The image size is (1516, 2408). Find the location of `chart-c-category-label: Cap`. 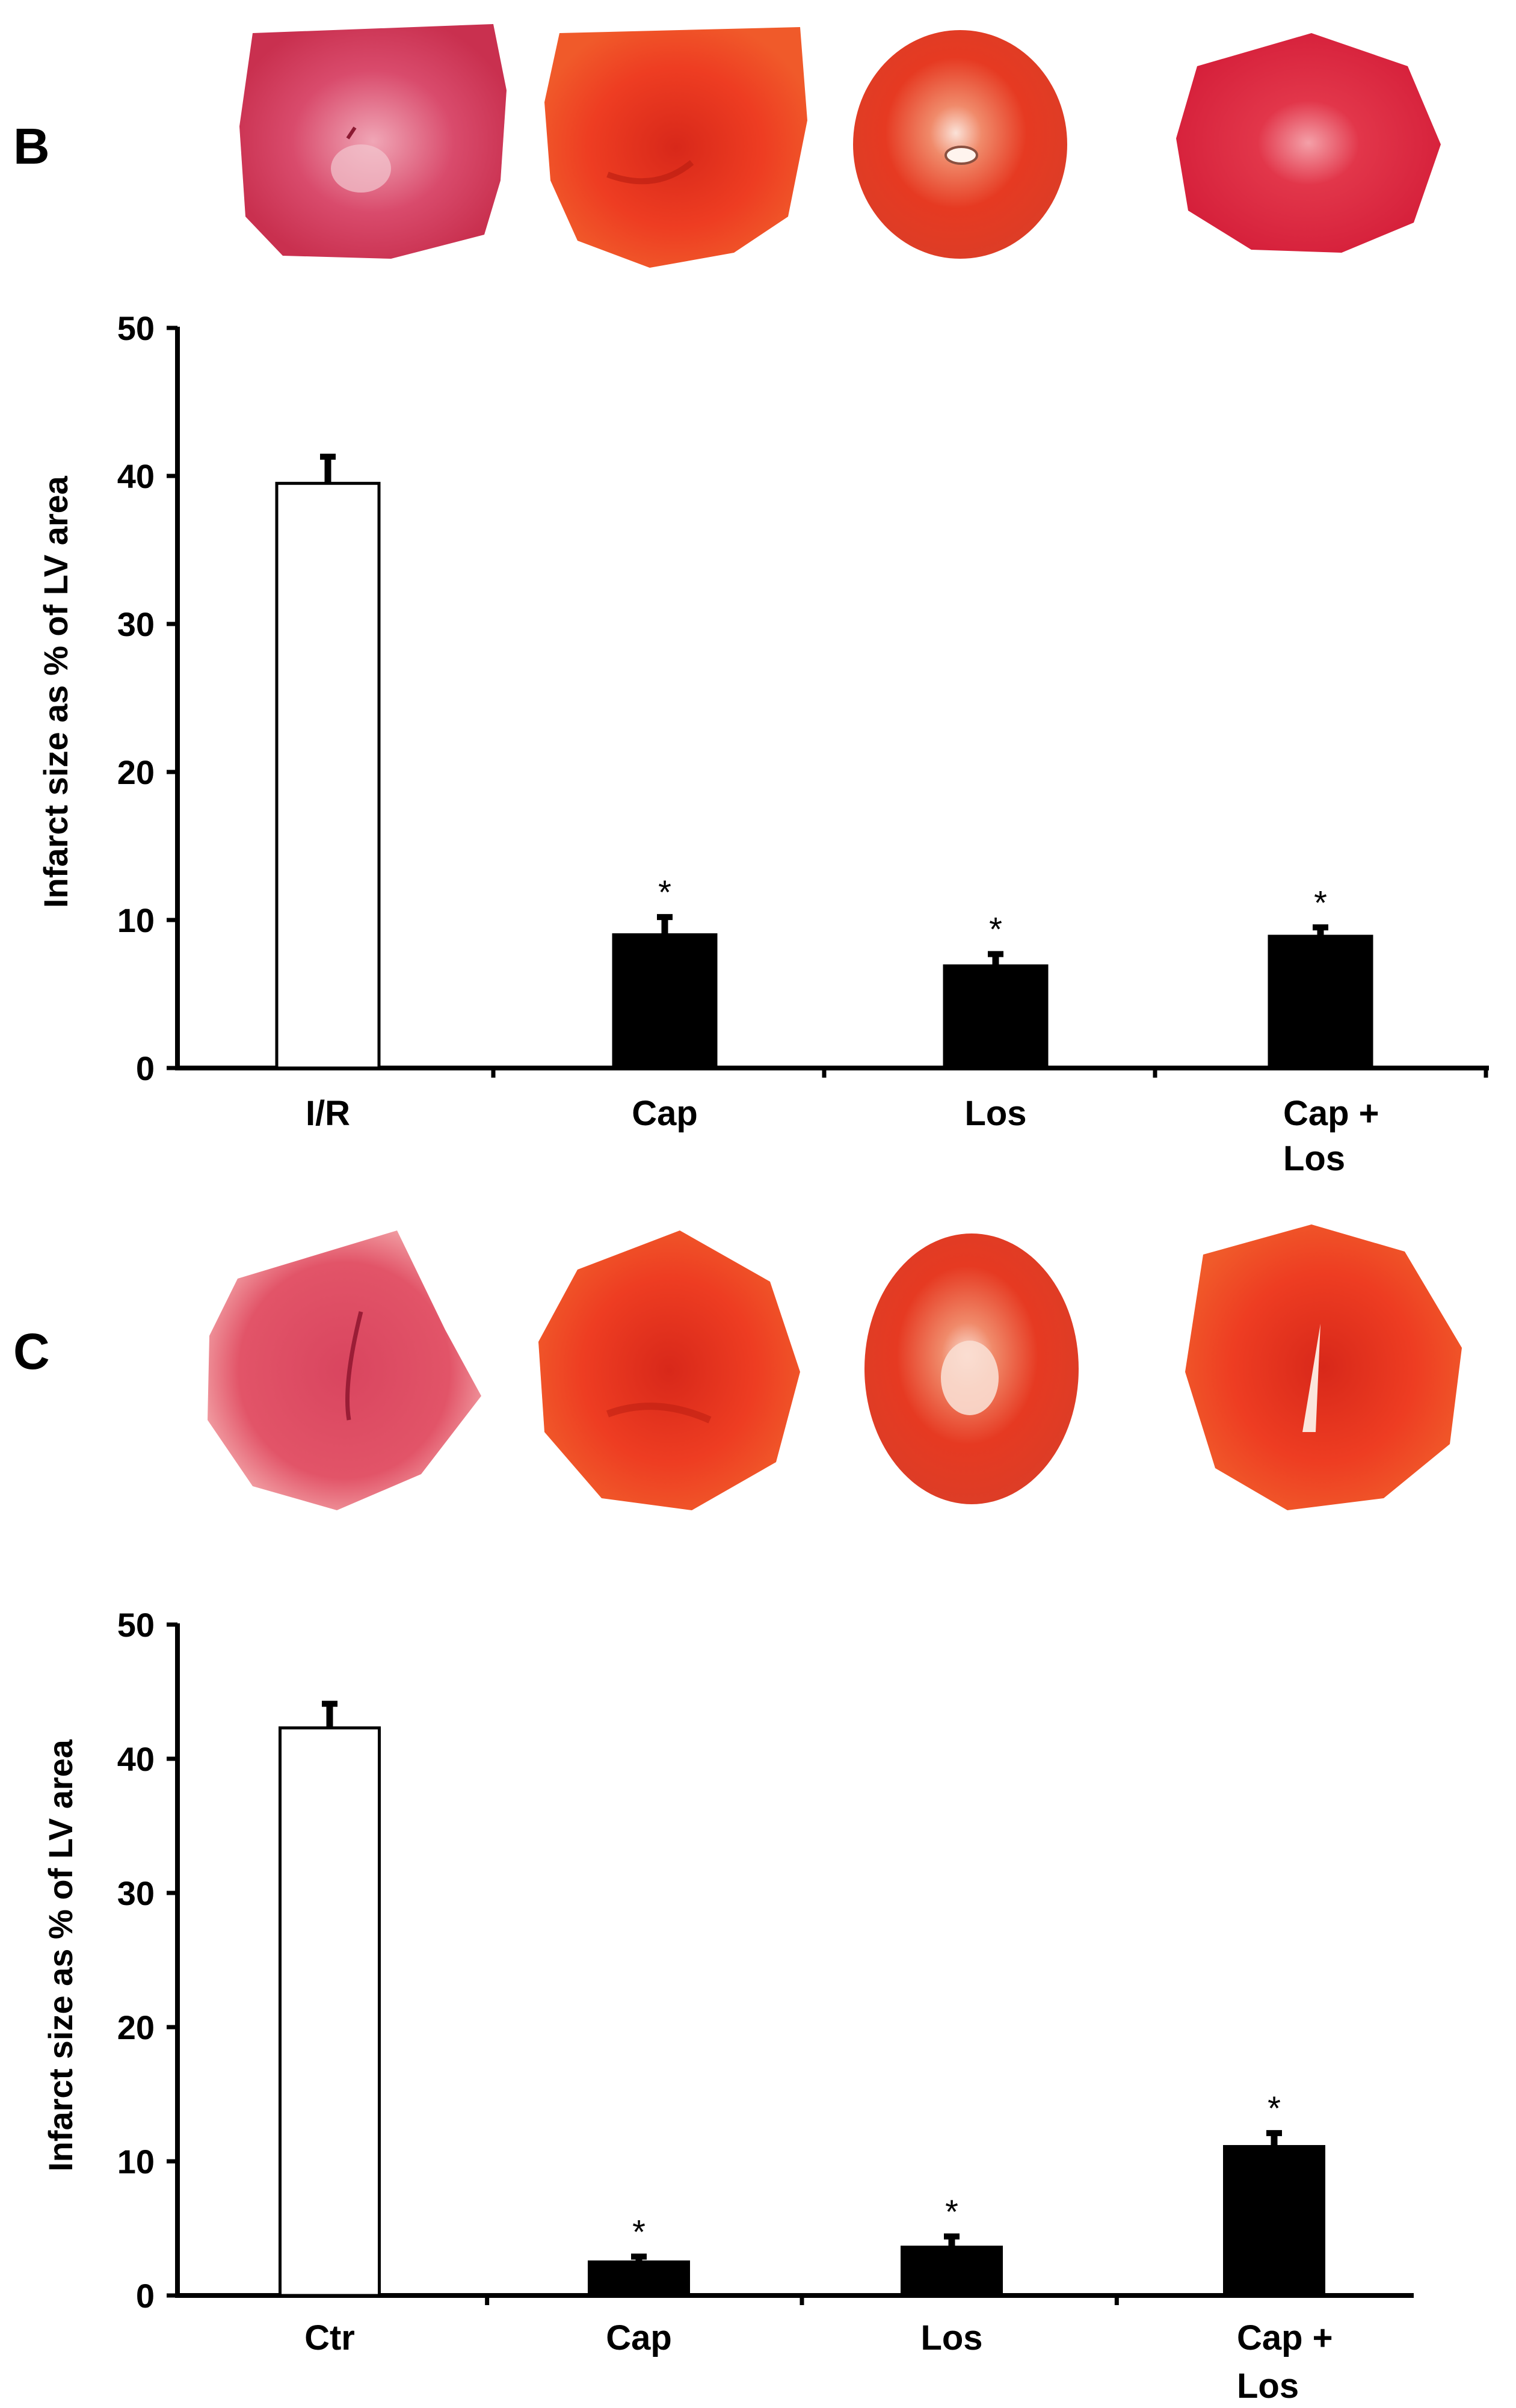

chart-c-category-label: Cap is located at coordinates (639, 2337).